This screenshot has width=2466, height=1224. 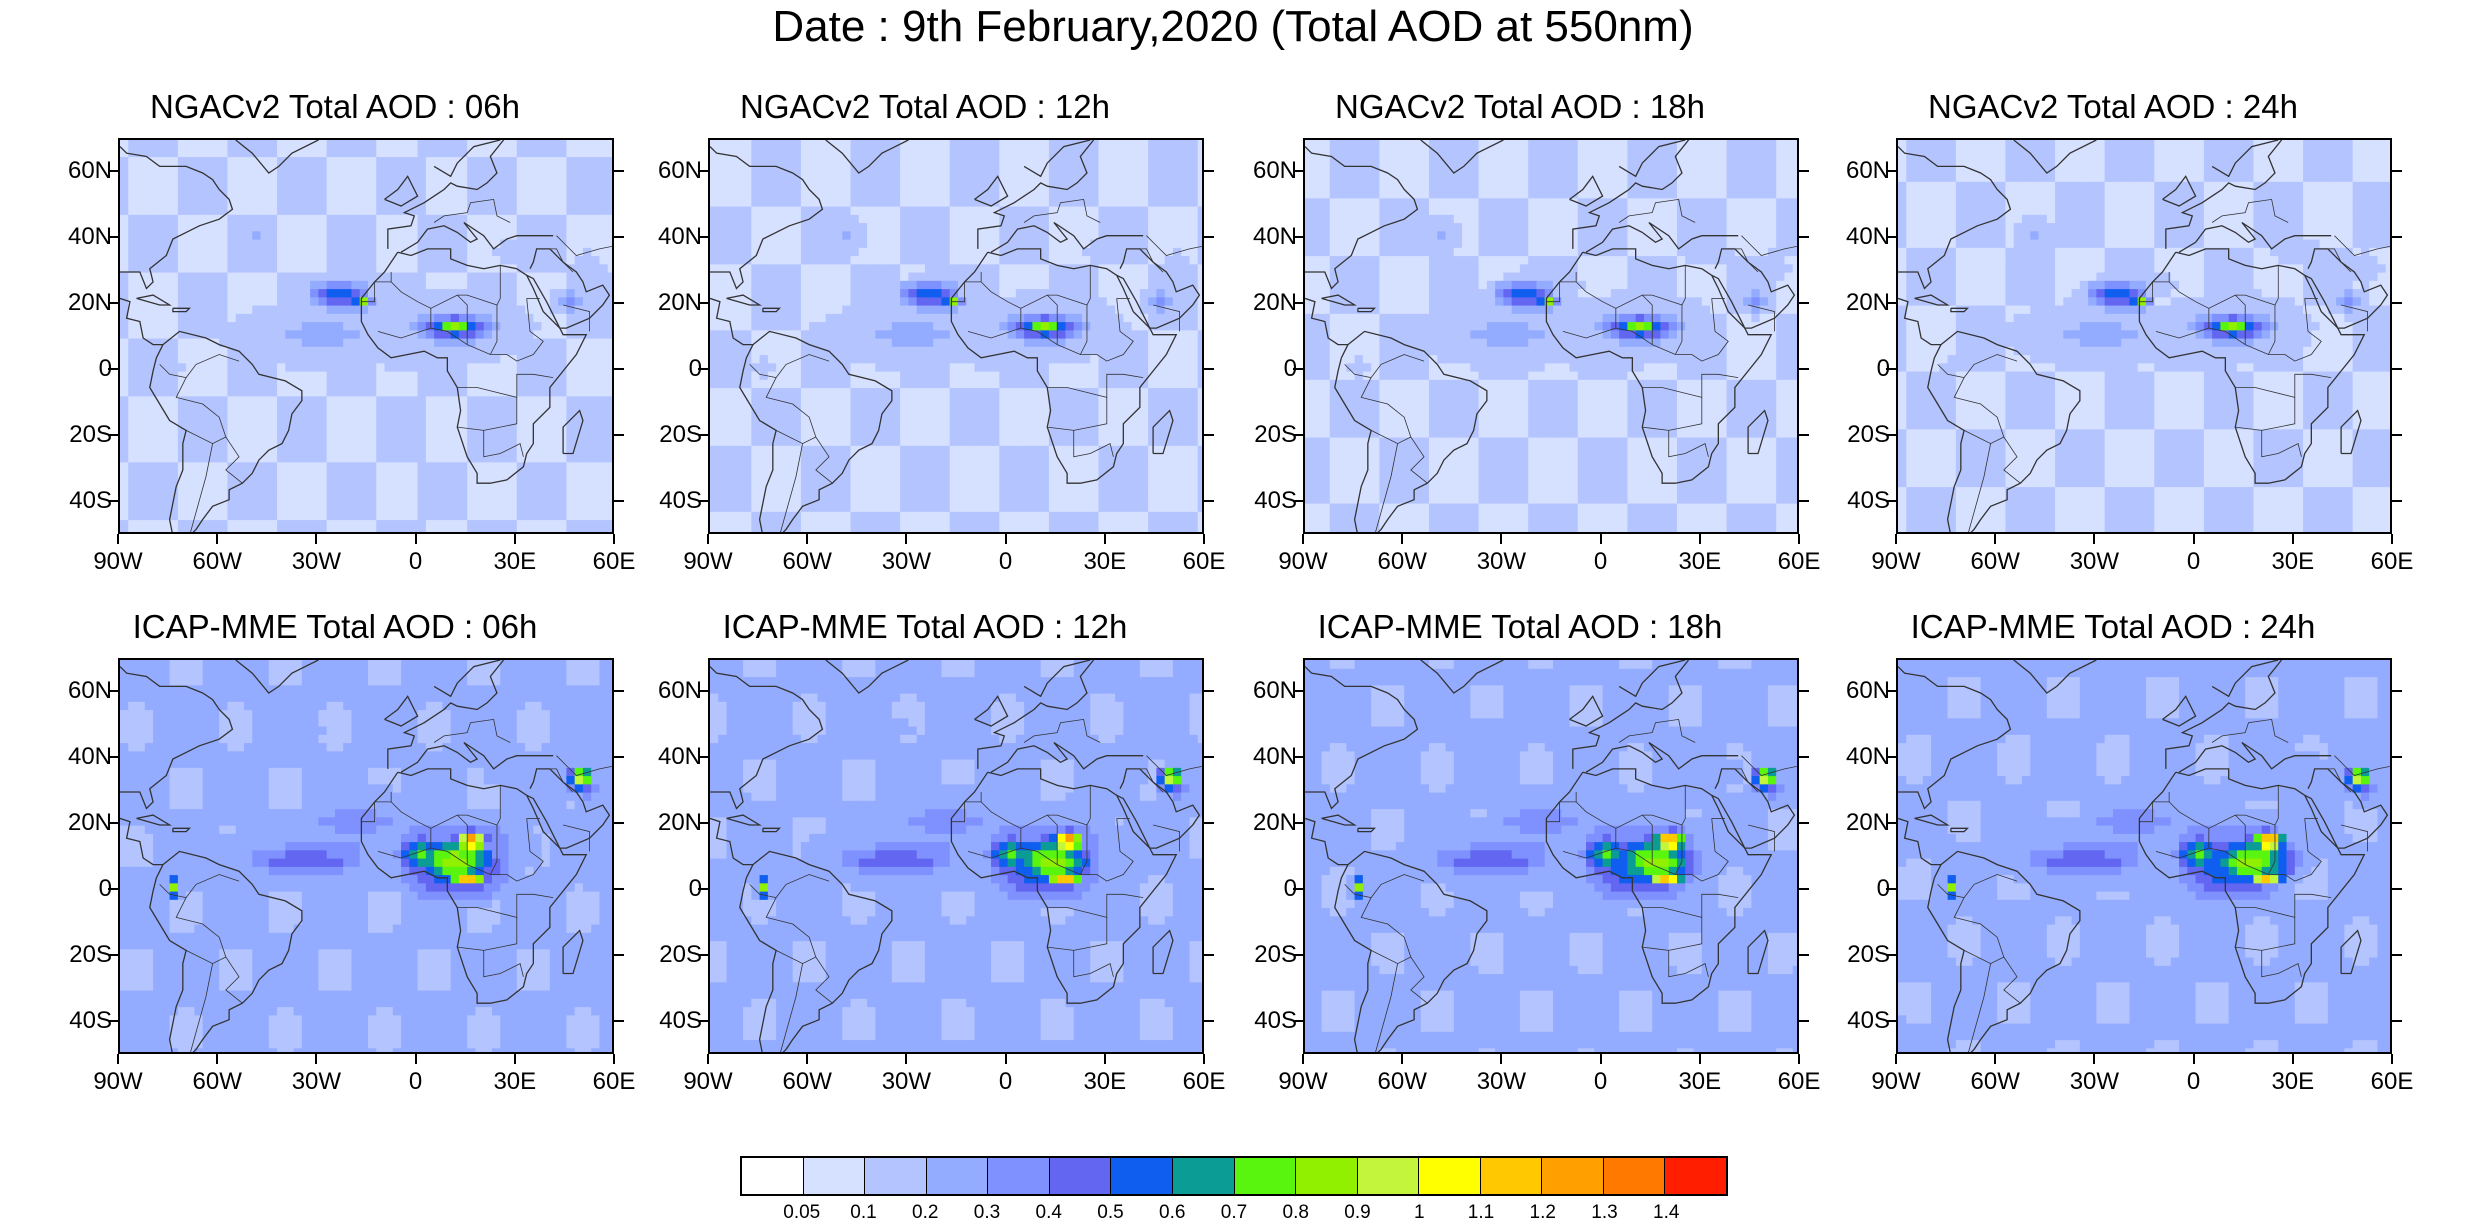 What do you see at coordinates (1995, 1082) in the screenshot?
I see `lon-tick-label: 60W` at bounding box center [1995, 1082].